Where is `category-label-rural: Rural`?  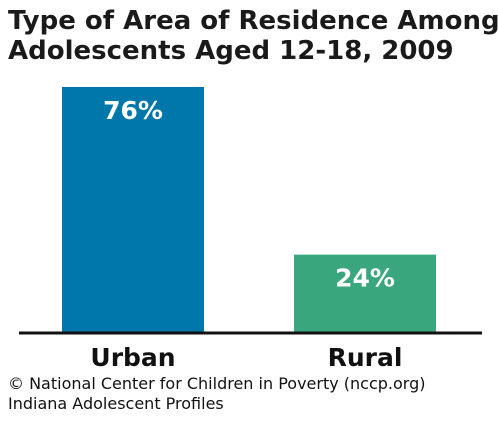
category-label-rural: Rural is located at coordinates (365, 357).